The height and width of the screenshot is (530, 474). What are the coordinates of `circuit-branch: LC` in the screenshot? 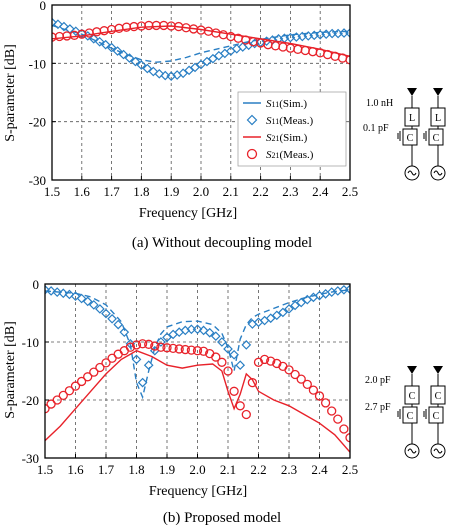 It's located at (434, 134).